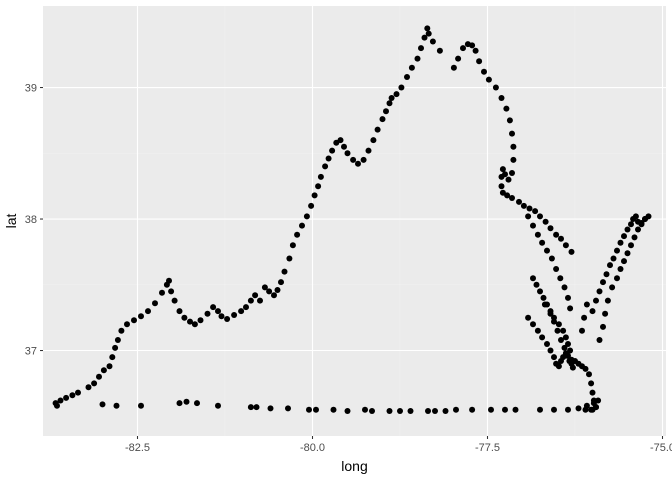  What do you see at coordinates (354, 466) in the screenshot?
I see `x-axis-title: long` at bounding box center [354, 466].